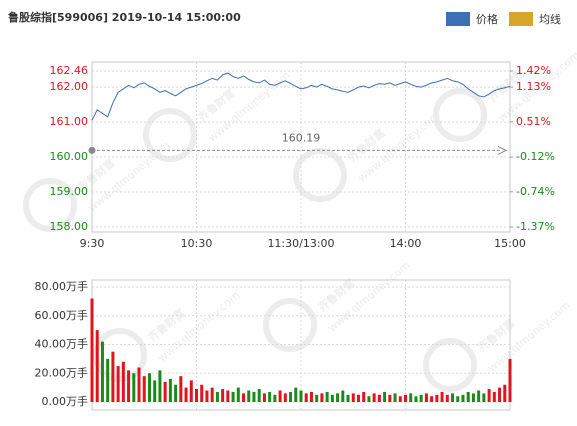 The width and height of the screenshot is (577, 426). What do you see at coordinates (62, 372) in the screenshot?
I see `y-tick-label: 20.00万手` at bounding box center [62, 372].